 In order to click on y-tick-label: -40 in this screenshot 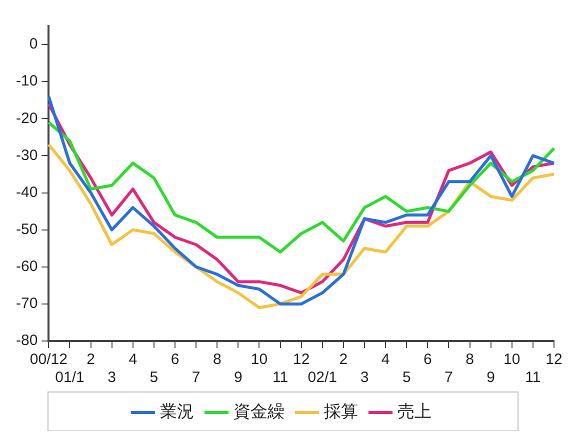, I will do `click(27, 192)`.